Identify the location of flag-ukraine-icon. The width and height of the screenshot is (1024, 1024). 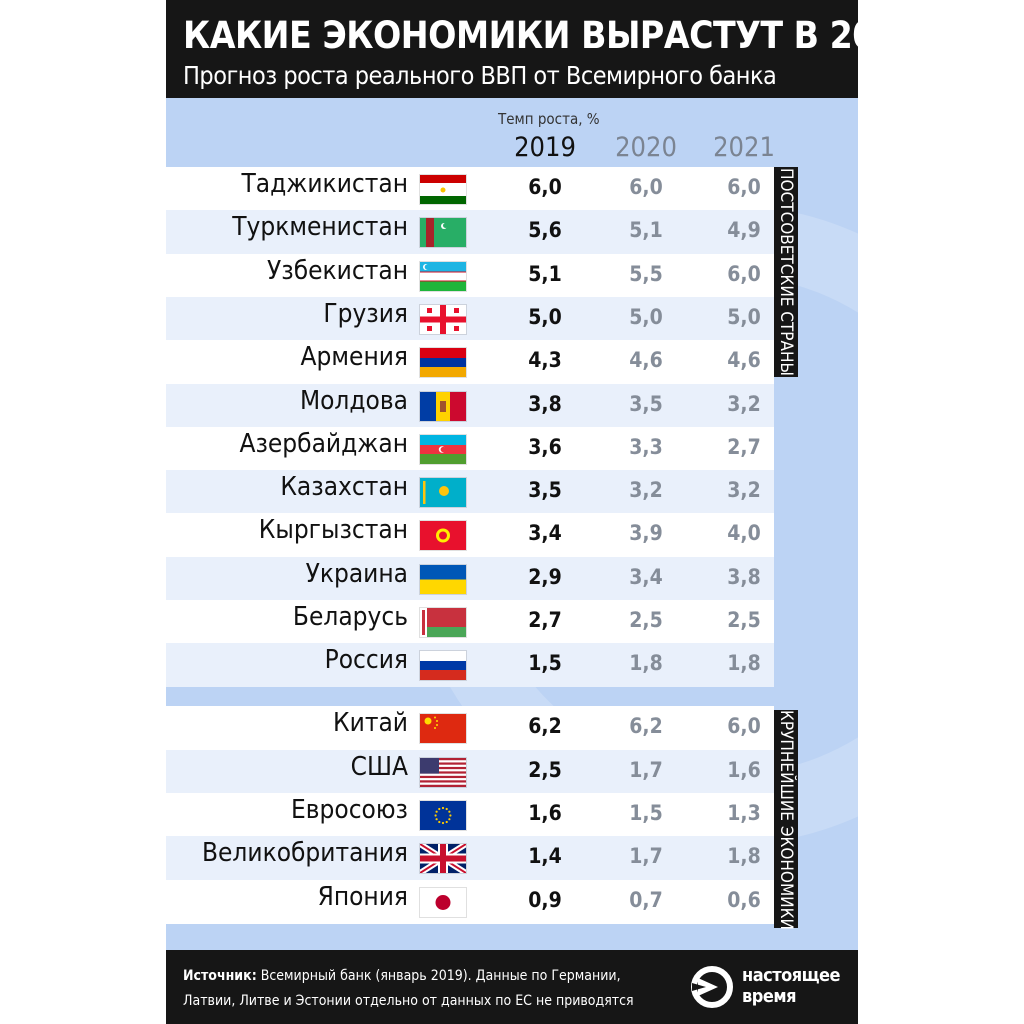
(443, 579).